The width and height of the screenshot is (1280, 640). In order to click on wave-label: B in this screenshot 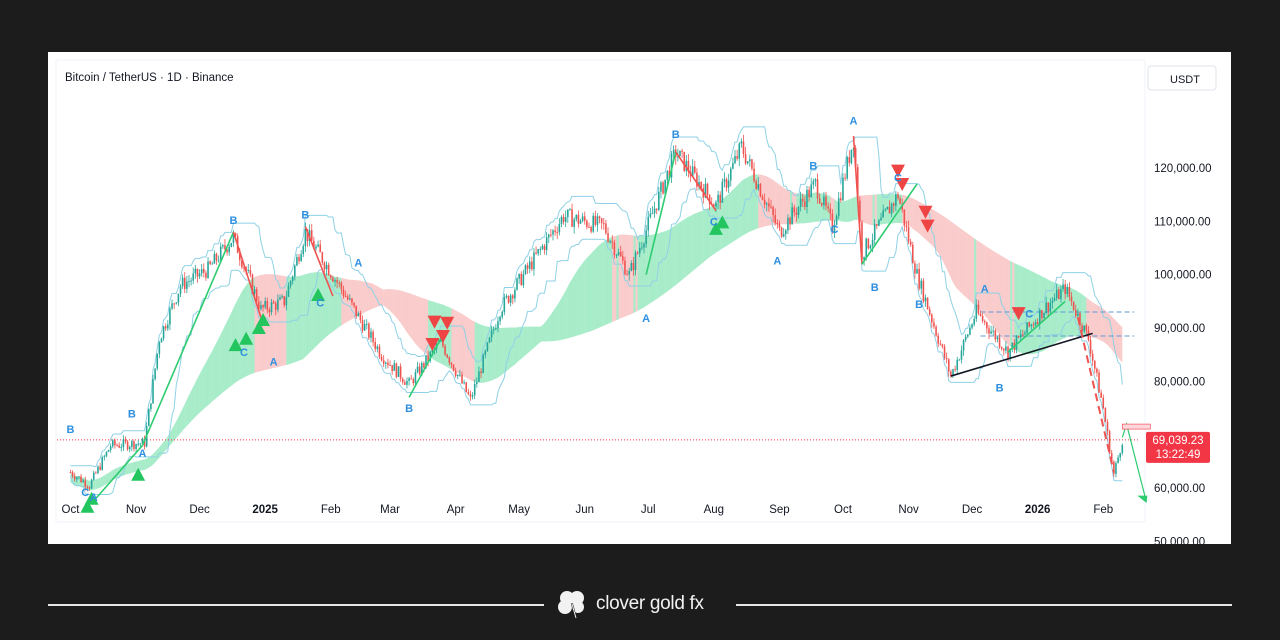, I will do `click(70, 430)`.